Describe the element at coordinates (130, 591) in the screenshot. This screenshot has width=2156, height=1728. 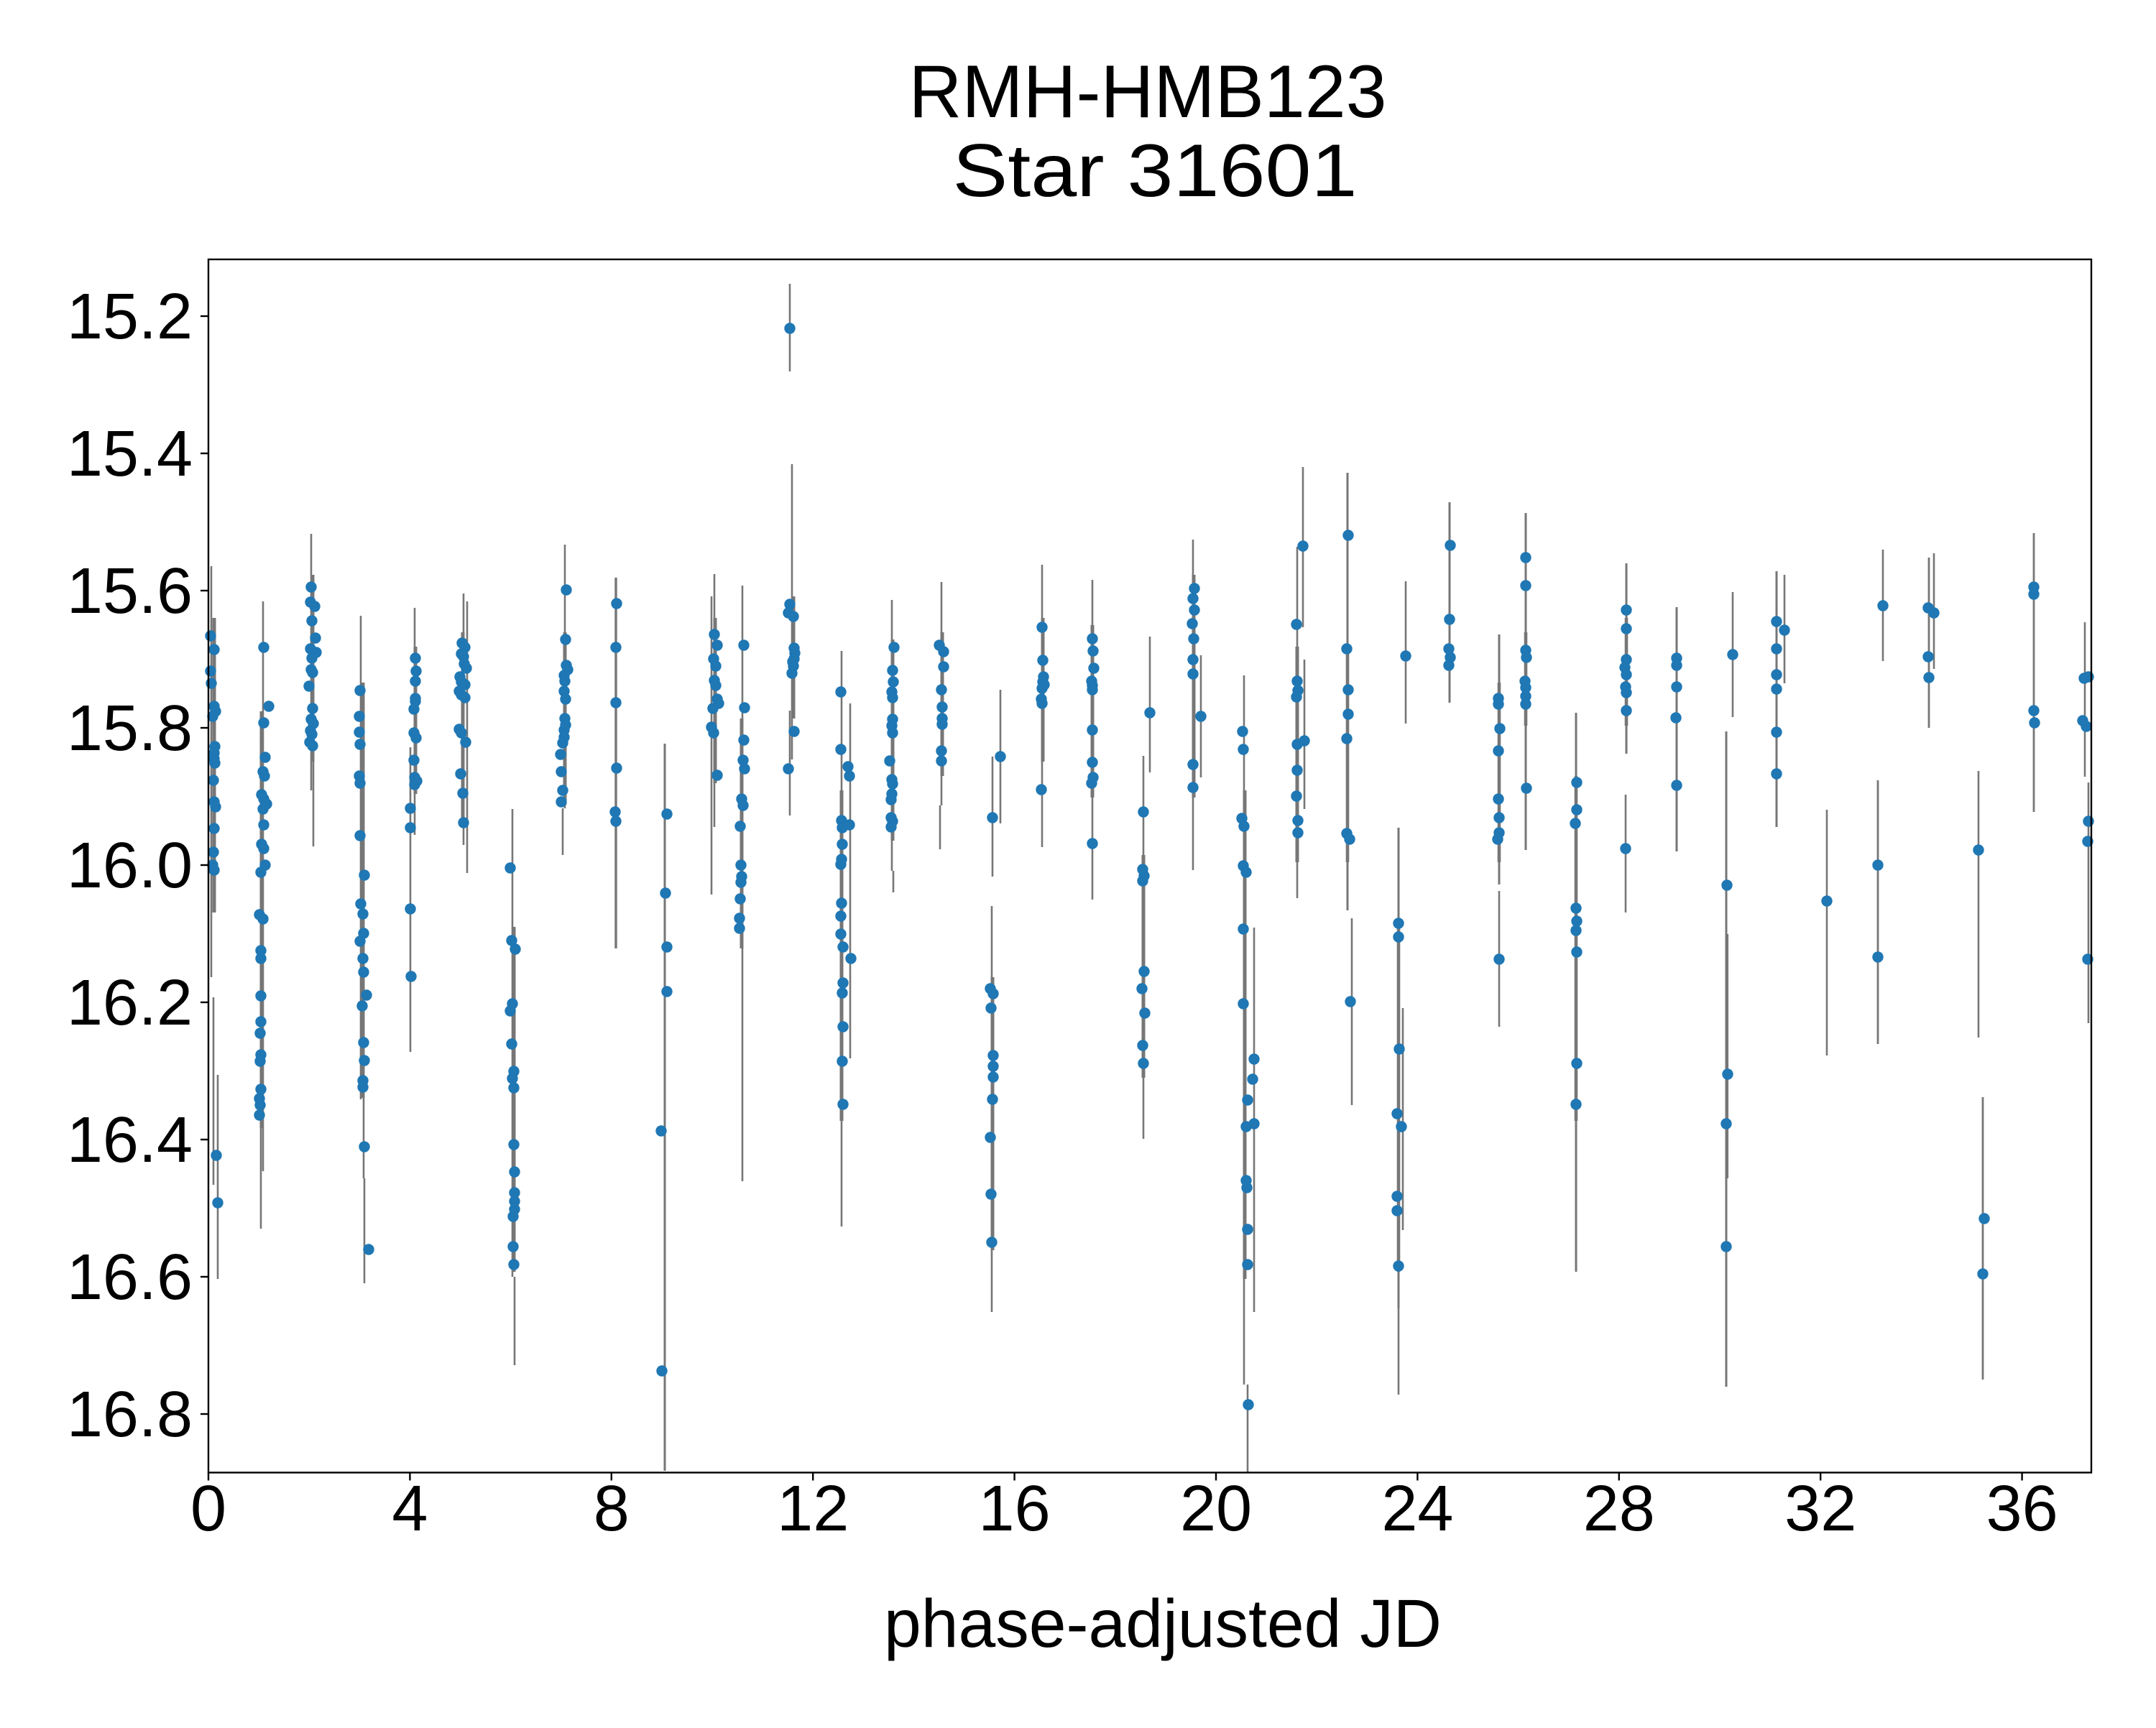
I see `svg-text: 15.6` at that location.